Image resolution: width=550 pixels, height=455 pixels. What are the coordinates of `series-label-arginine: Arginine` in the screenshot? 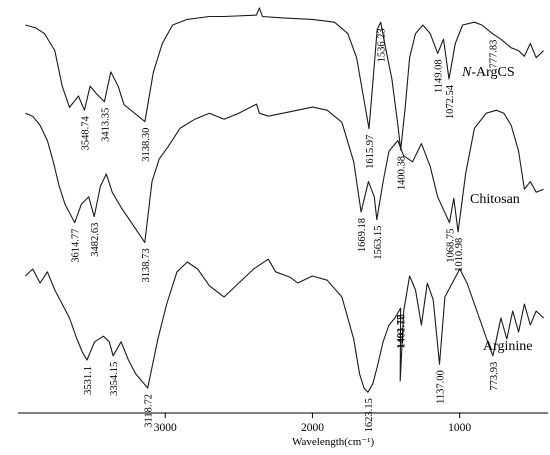 It's located at (508, 346).